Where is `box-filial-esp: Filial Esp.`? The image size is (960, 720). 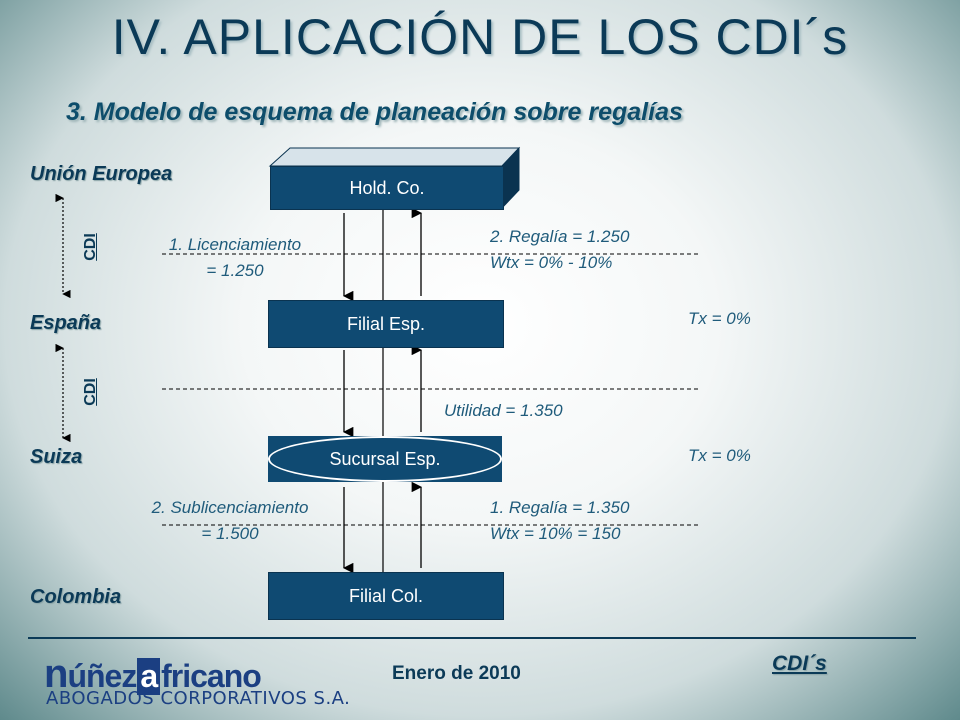
box-filial-esp: Filial Esp. is located at coordinates (386, 324).